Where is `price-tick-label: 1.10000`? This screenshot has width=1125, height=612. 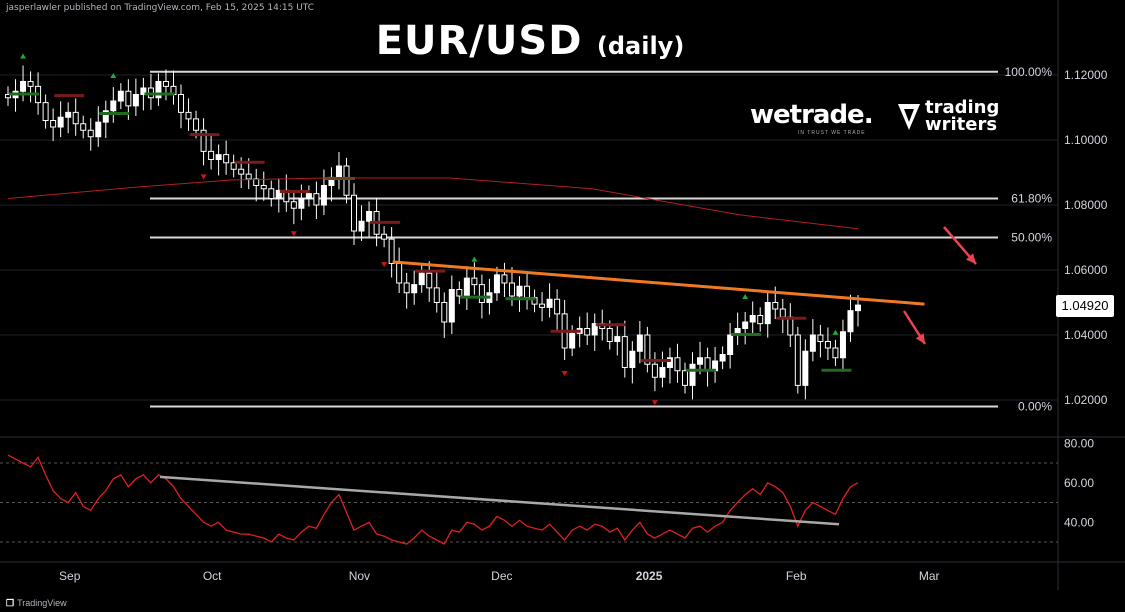
price-tick-label: 1.10000 is located at coordinates (1086, 140).